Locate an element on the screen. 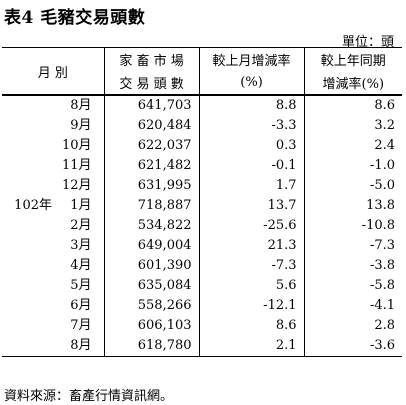  month-cell: 5月 is located at coordinates (81, 285).